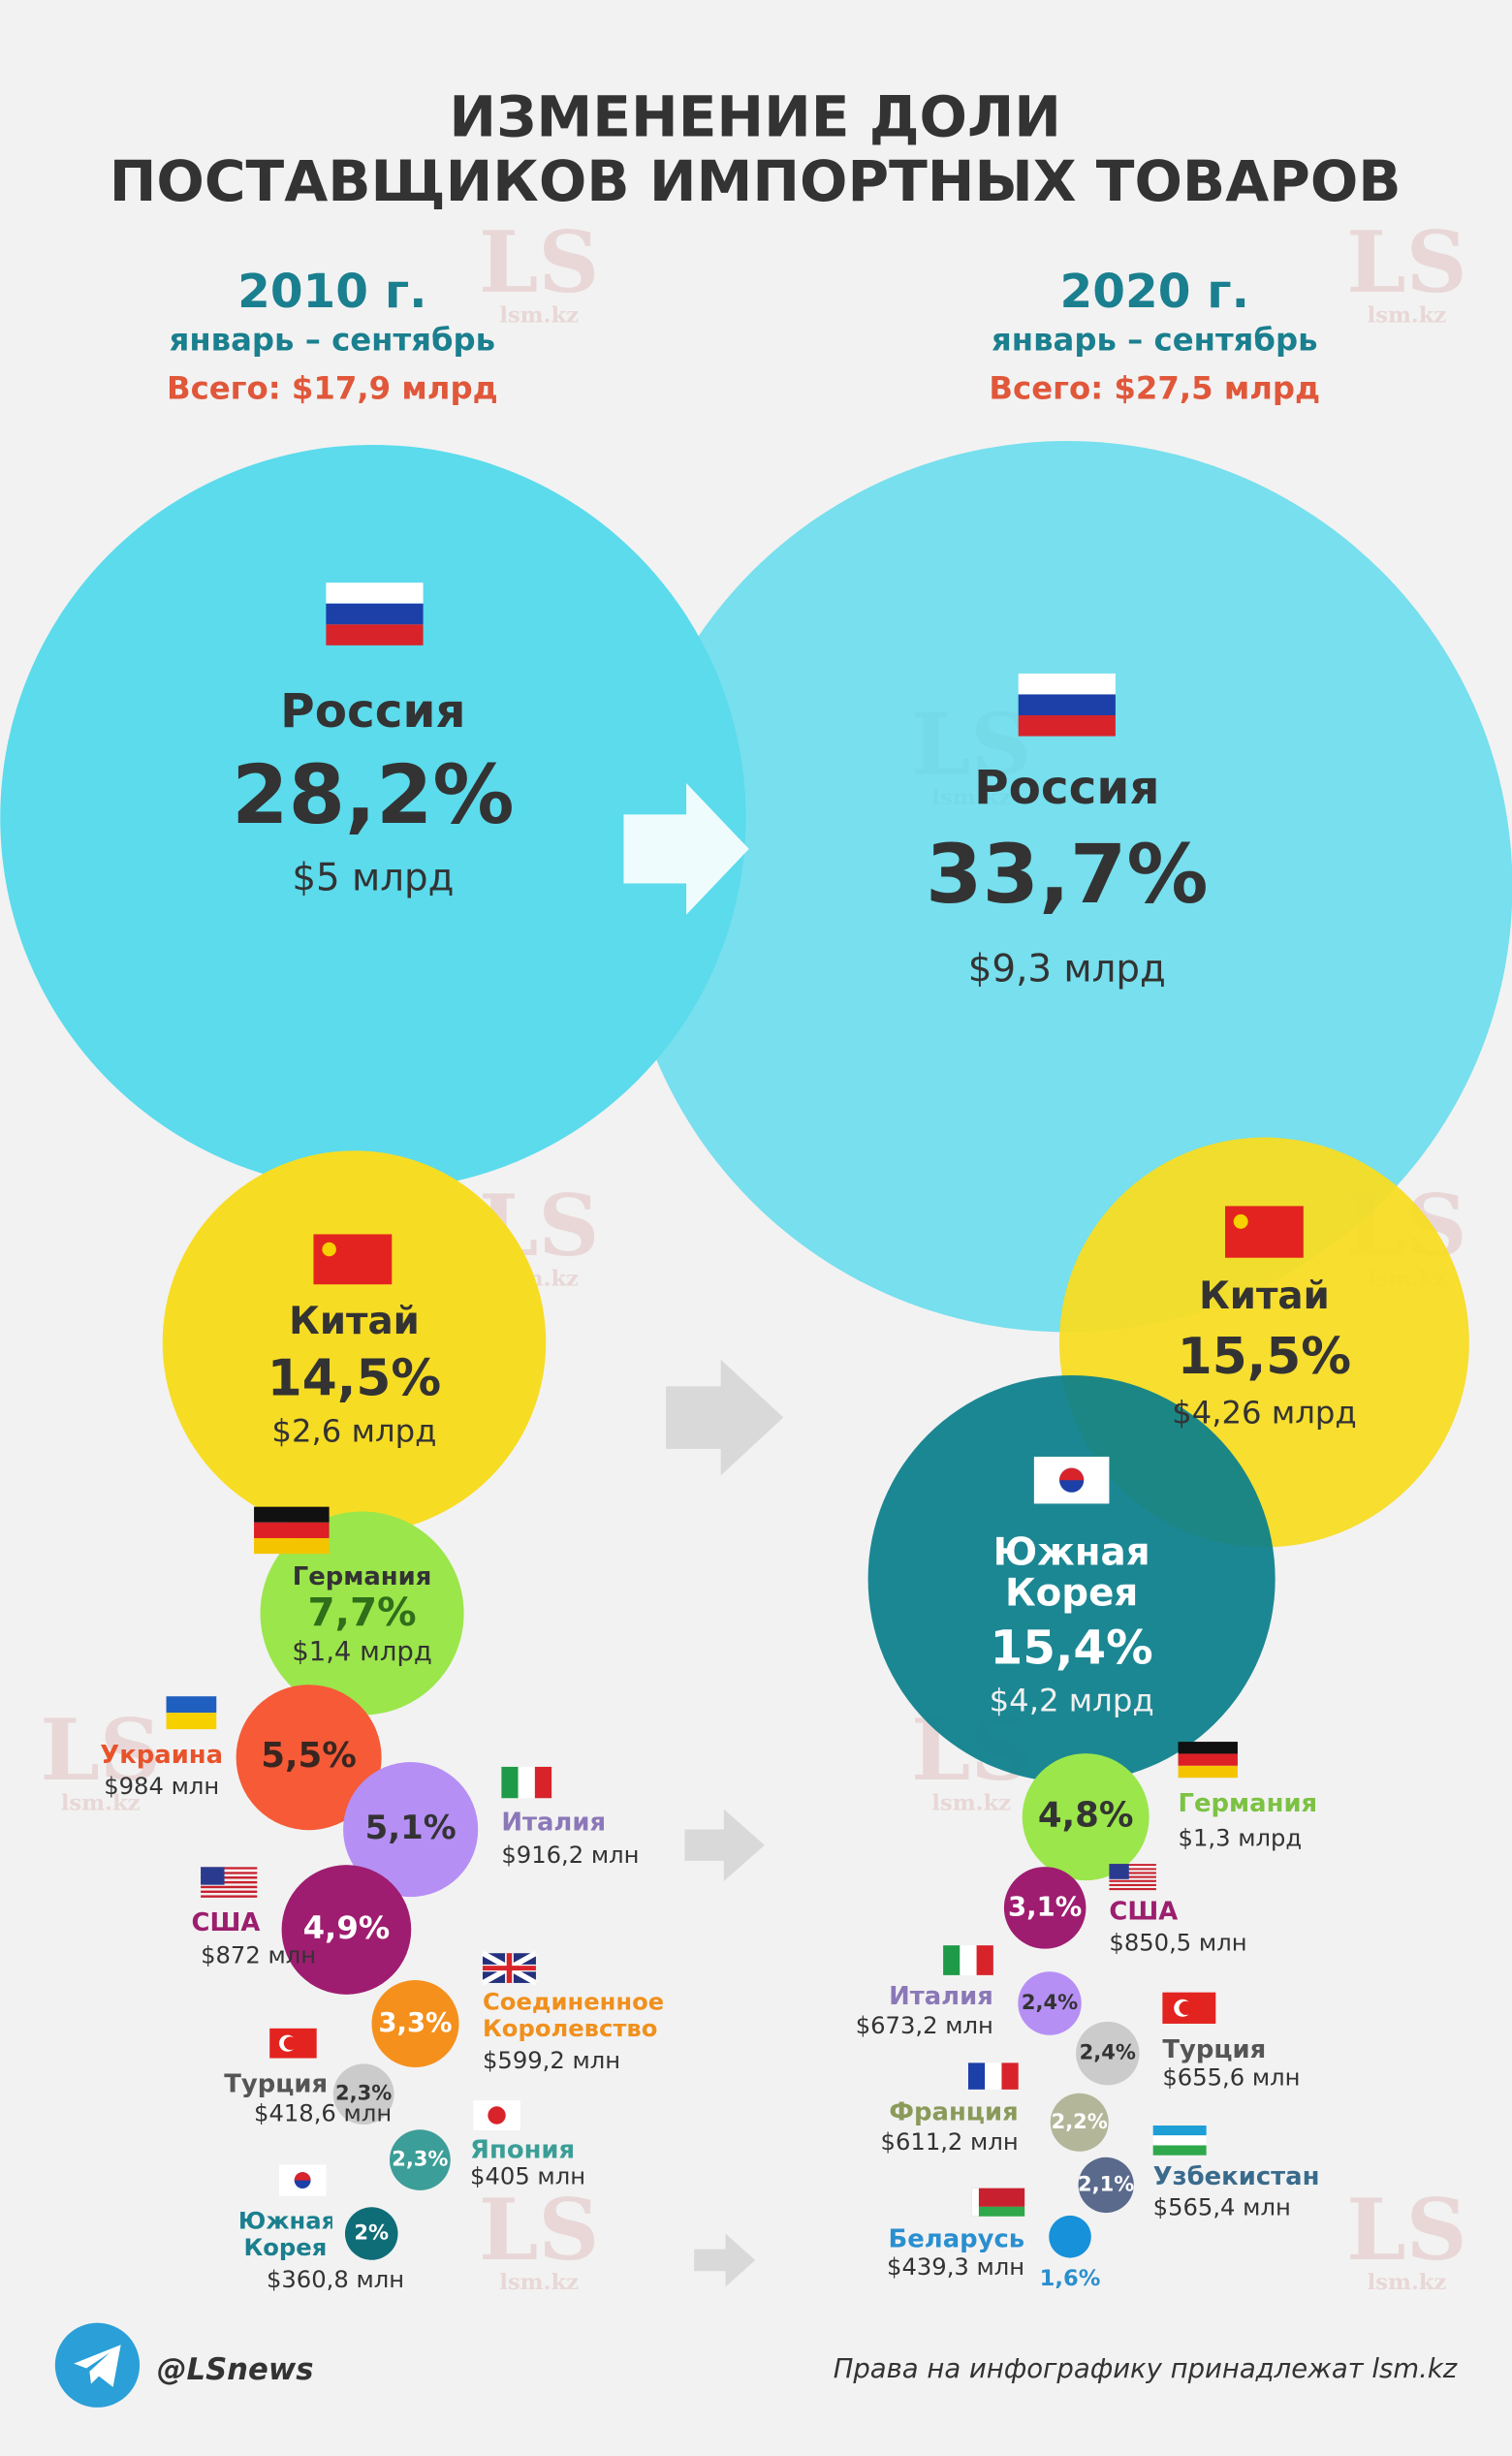  What do you see at coordinates (1106, 2183) in the screenshot?
I see `supplier-share: 2,1%` at bounding box center [1106, 2183].